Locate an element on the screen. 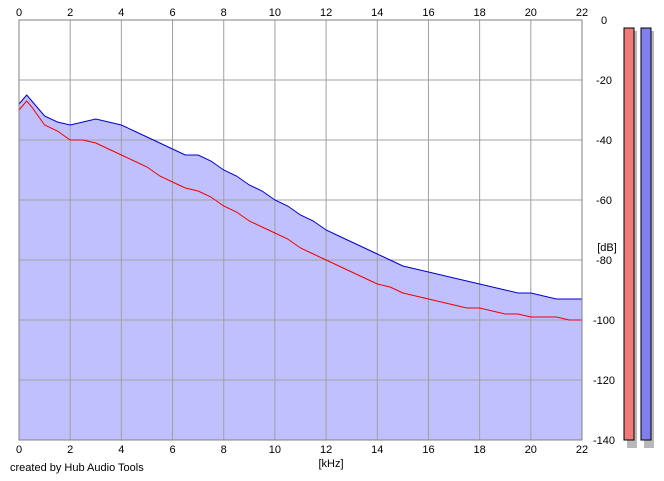 The height and width of the screenshot is (481, 664). y-tick-label: 0 is located at coordinates (604, 21).